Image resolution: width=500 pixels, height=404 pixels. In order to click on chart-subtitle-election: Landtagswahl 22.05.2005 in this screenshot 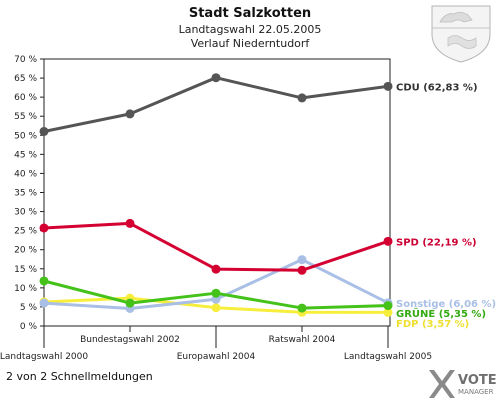, I will do `click(250, 29)`.